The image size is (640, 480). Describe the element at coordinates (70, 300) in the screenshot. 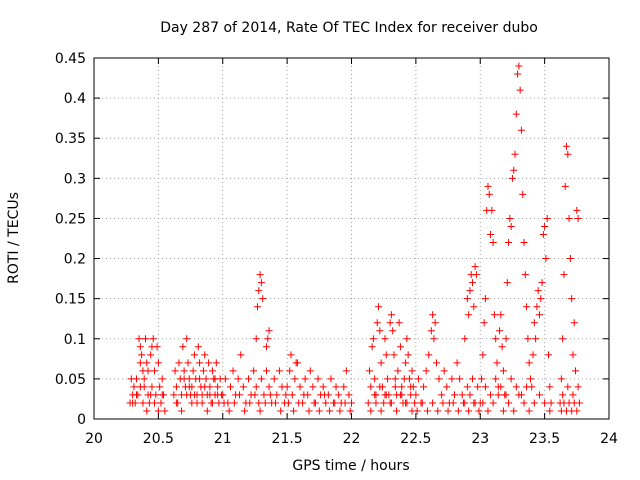

I see `y-tick-label: 0.15` at that location.